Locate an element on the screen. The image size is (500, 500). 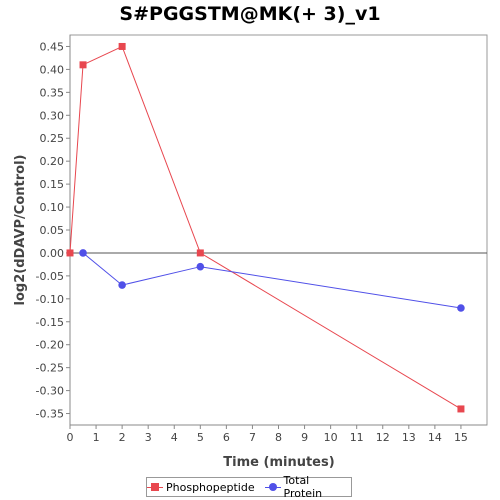
y-axis-title: log2(dDAVP/Control) is located at coordinates (20, 230).